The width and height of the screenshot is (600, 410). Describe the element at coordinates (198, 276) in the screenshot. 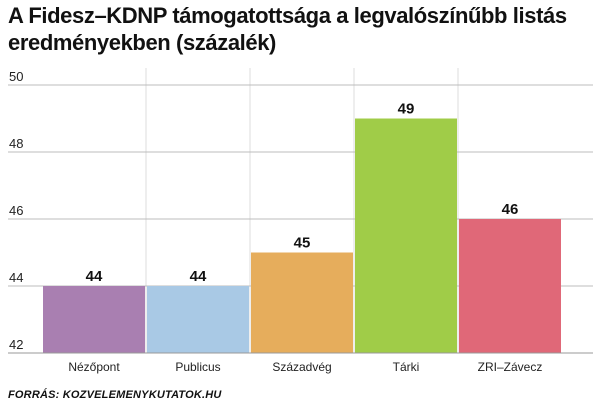

I see `data-label-2: 44` at that location.